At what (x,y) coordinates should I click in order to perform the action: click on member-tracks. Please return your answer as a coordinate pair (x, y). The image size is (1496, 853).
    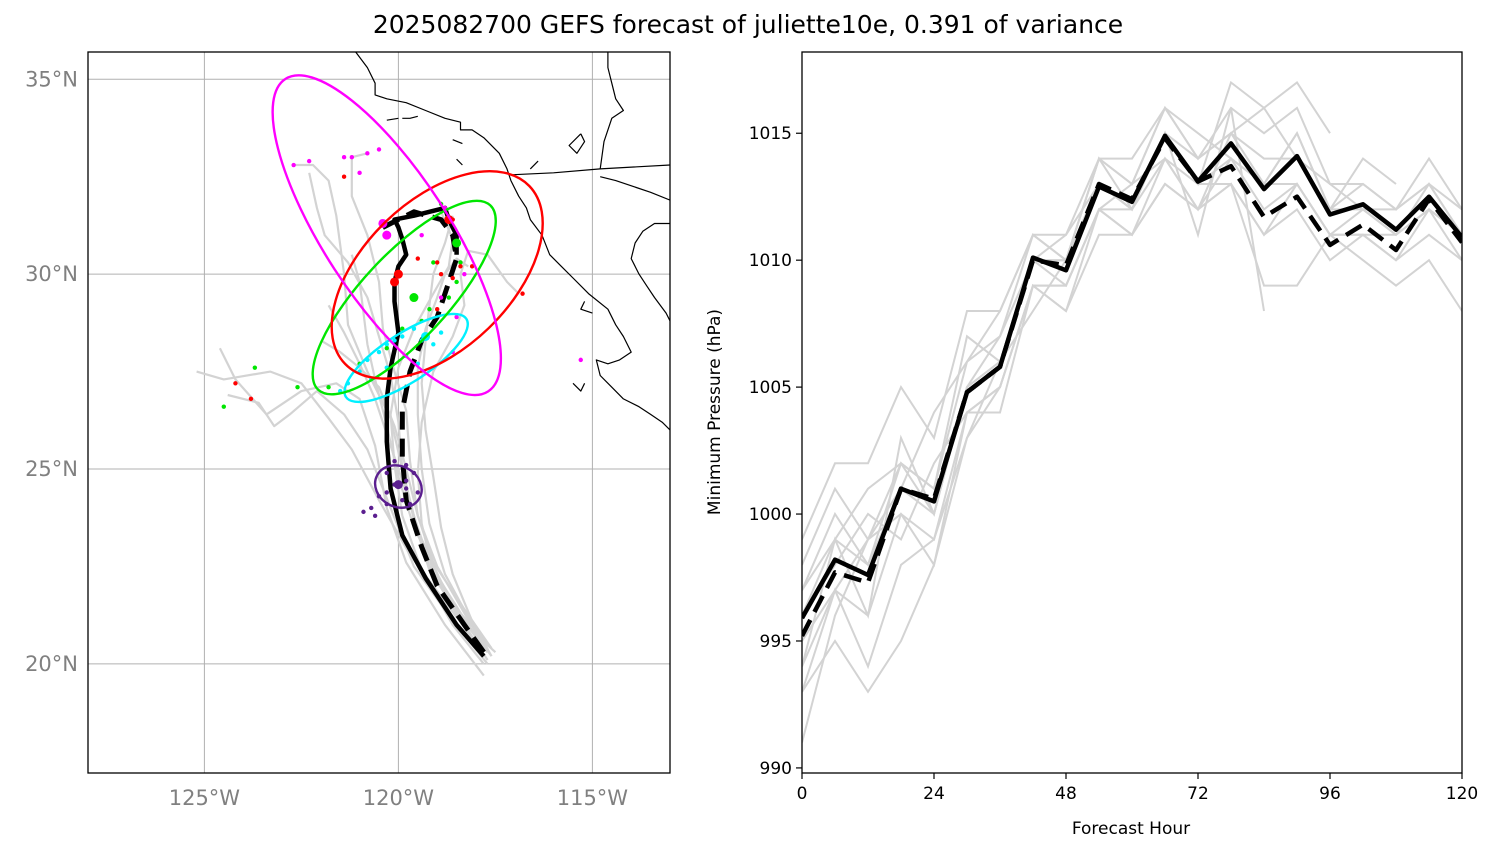
    Looking at the image, I should click on (358, 414).